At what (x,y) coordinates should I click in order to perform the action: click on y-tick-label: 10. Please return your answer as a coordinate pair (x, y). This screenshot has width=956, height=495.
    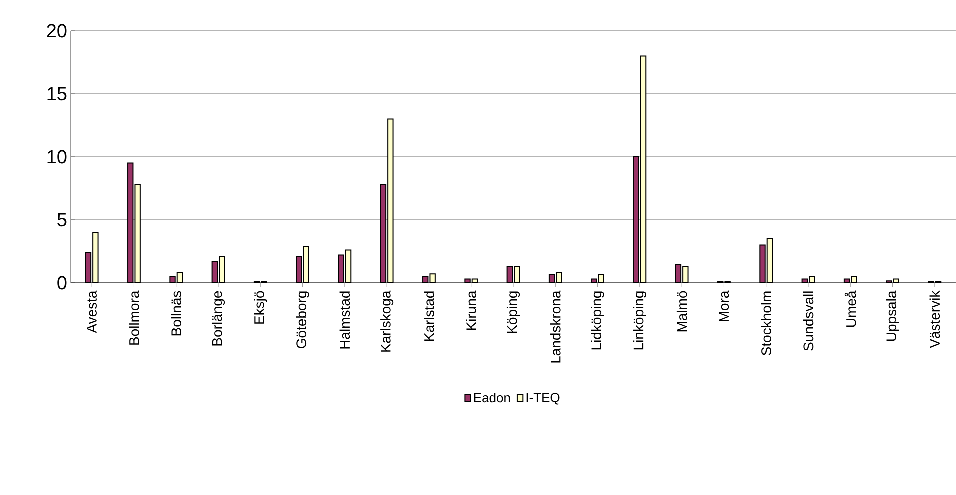
    Looking at the image, I should click on (57, 157).